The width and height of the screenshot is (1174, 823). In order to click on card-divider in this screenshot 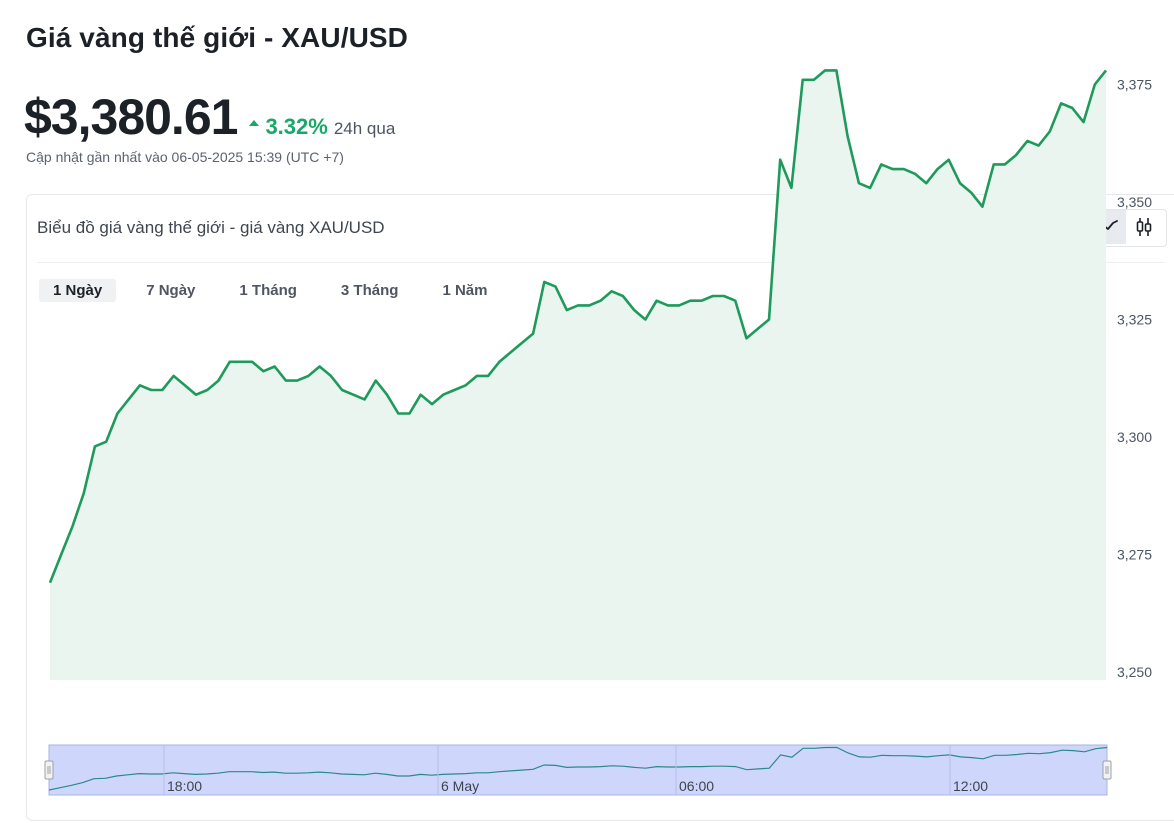, I will do `click(601, 262)`.